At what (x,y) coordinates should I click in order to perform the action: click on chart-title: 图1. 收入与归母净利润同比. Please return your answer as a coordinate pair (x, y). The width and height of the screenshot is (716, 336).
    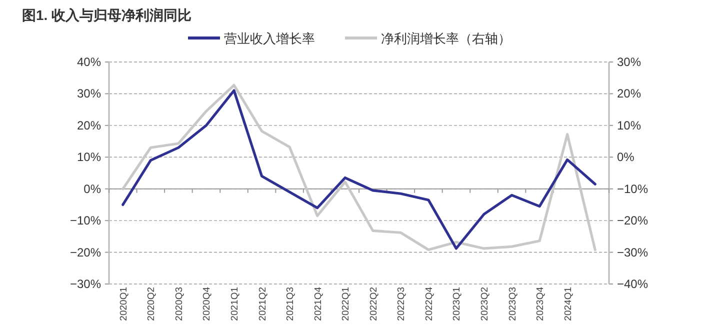
    Looking at the image, I should click on (107, 15).